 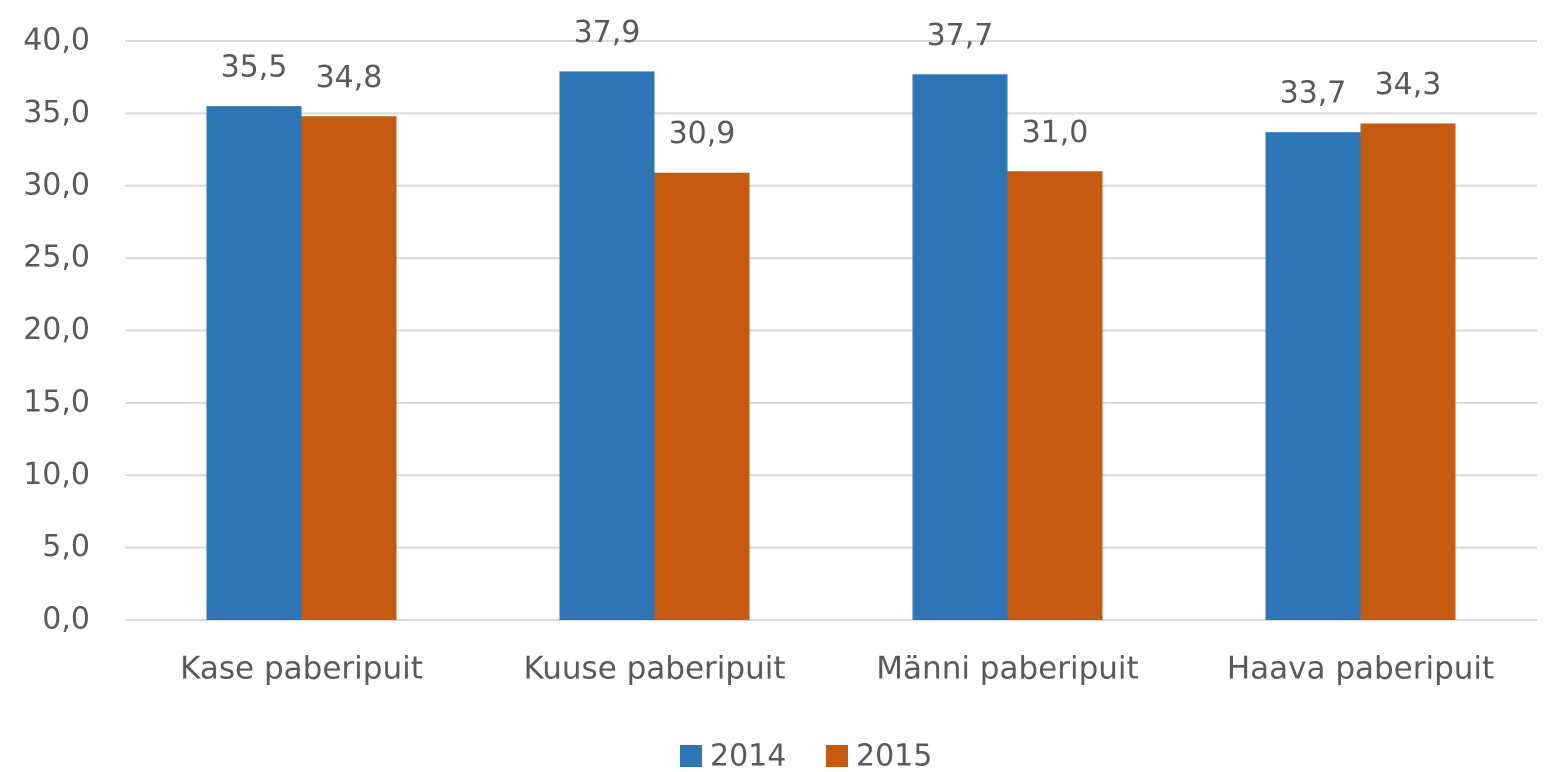 I want to click on legend-label: 2015, so click(x=894, y=755).